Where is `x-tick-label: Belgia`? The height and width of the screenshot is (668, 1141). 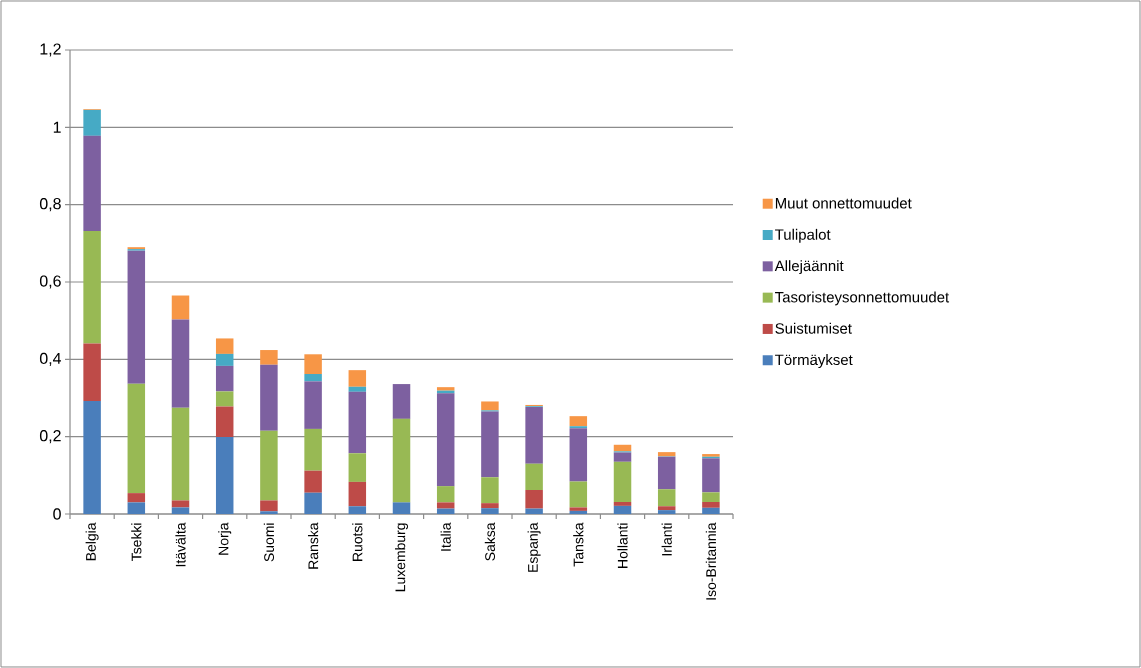 x-tick-label: Belgia is located at coordinates (92, 541).